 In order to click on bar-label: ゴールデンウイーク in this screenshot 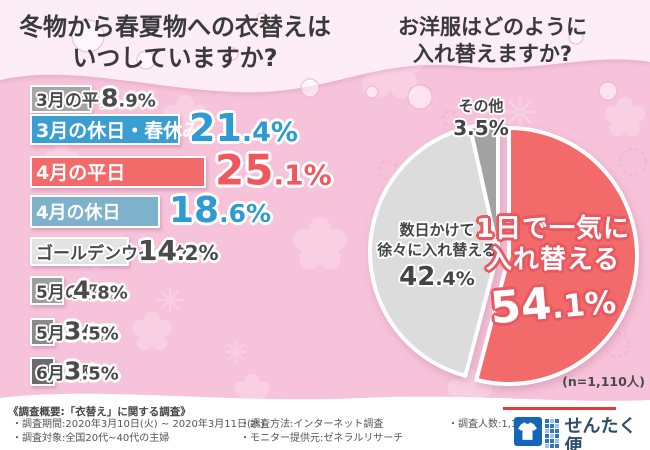, I will do `click(112, 253)`.